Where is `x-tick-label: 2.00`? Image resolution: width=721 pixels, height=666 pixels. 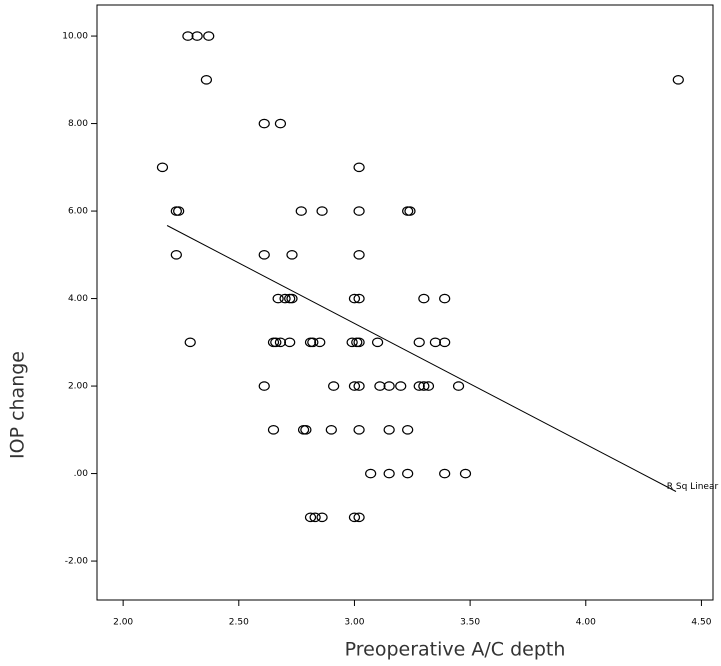 x-tick-label: 2.00 is located at coordinates (123, 623).